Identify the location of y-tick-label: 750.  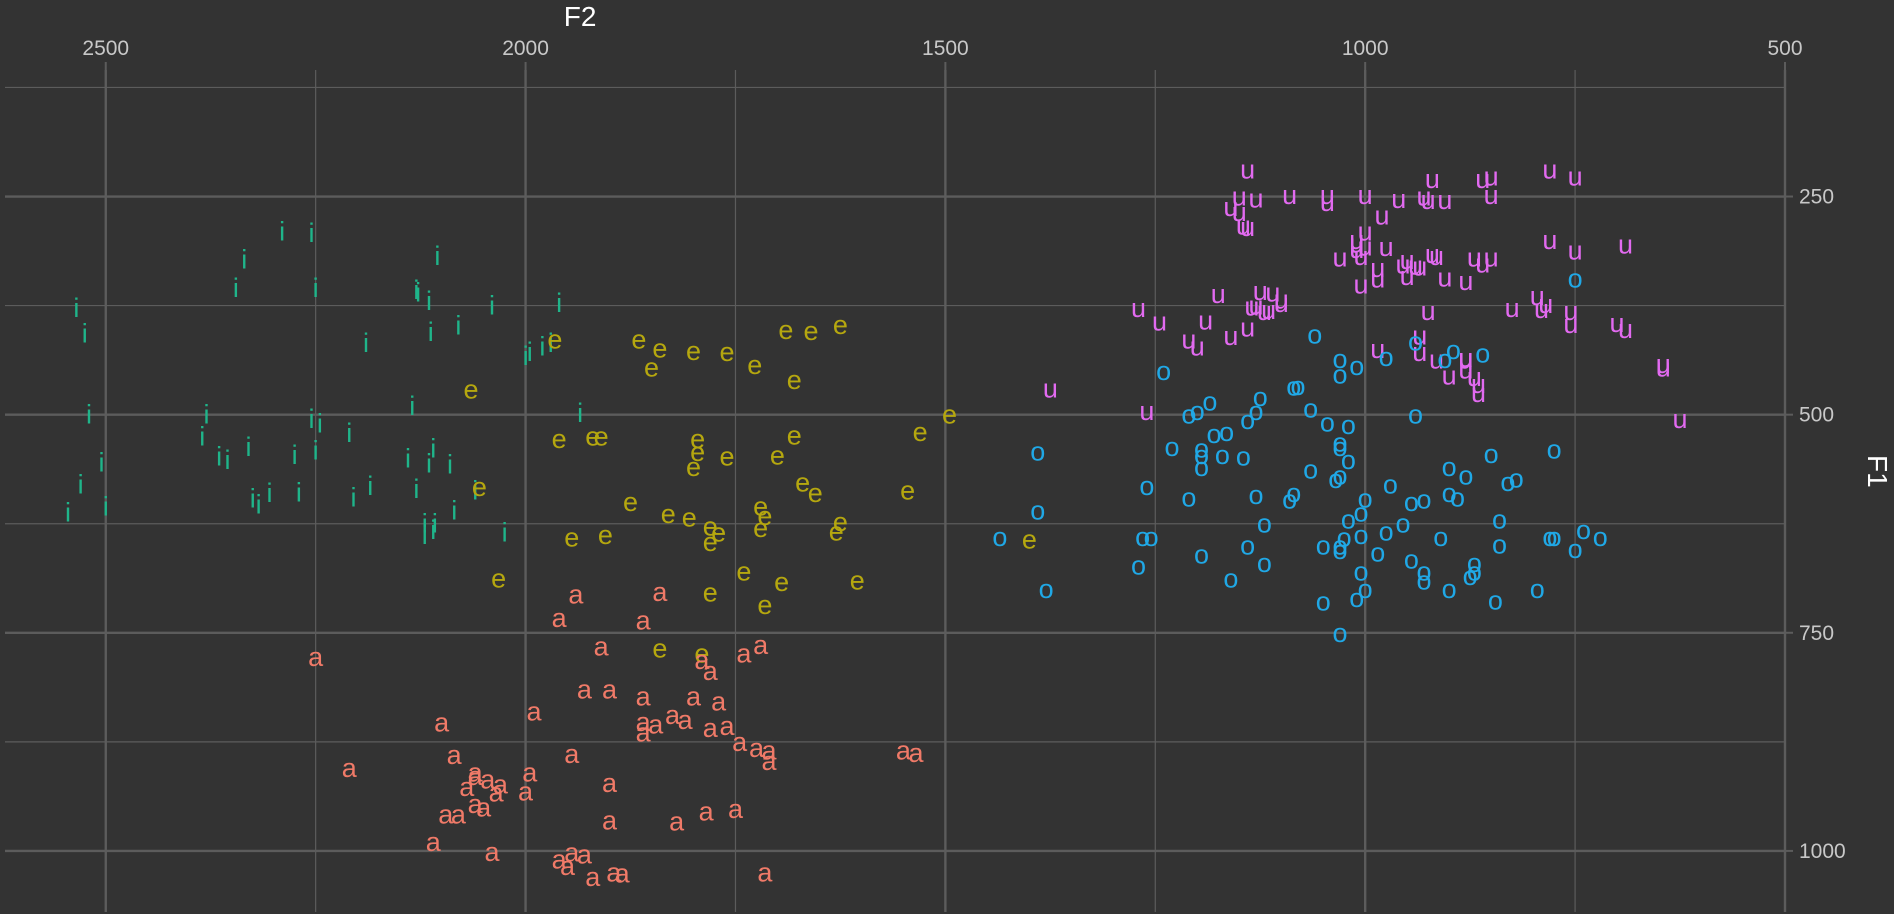
(1816, 633).